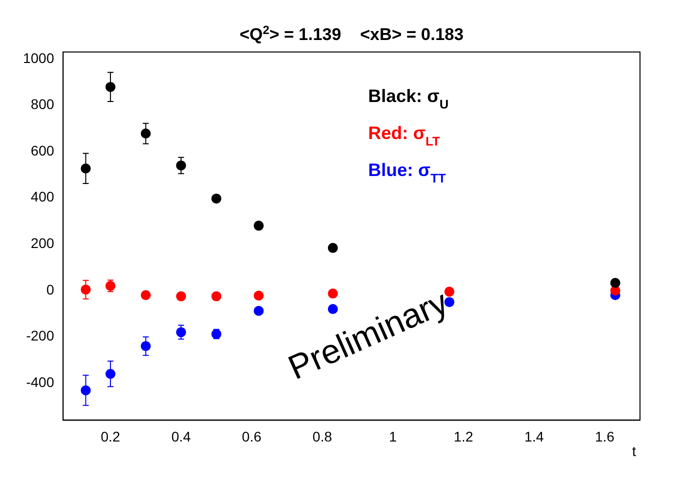  I want to click on x-tick-label: 0.4, so click(181, 436).